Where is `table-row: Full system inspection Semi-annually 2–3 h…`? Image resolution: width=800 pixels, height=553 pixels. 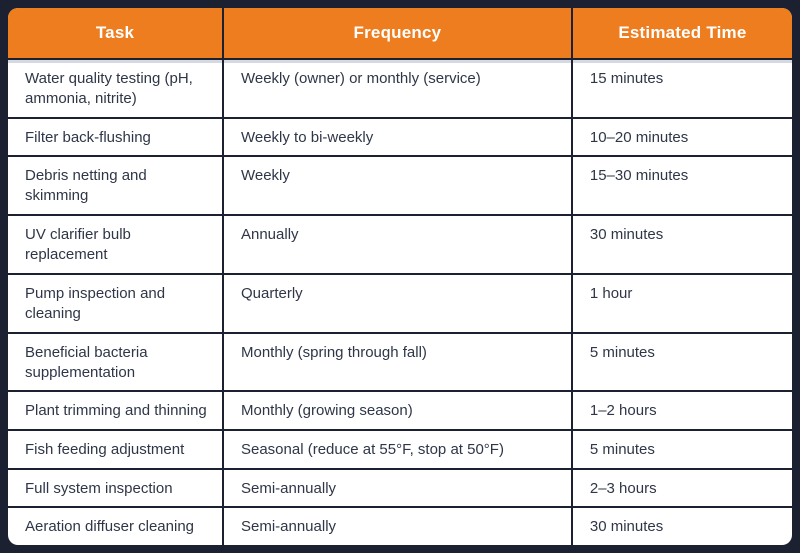
table-row: Full system inspection Semi-annually 2–3 h… is located at coordinates (400, 487).